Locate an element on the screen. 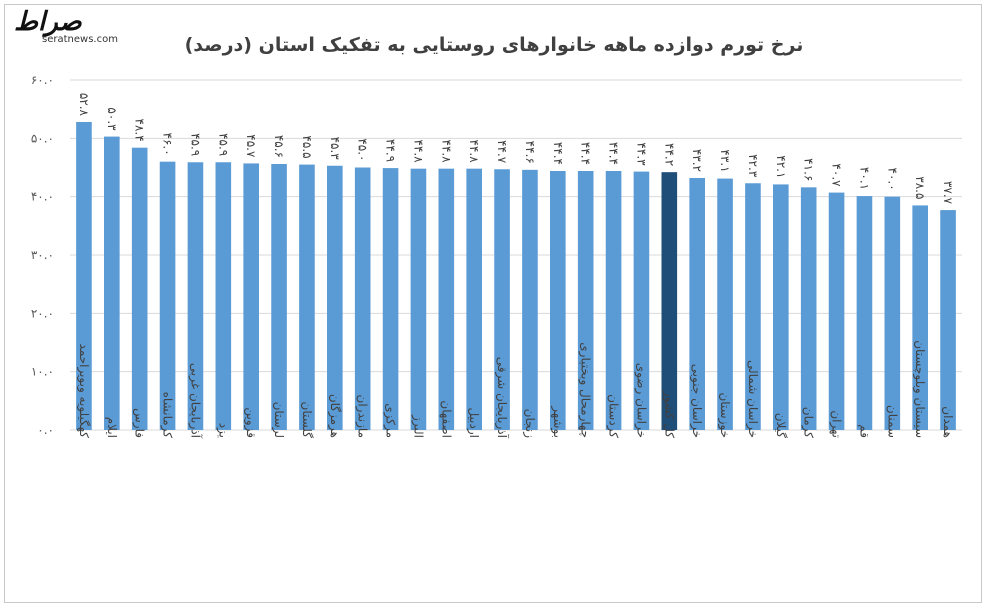 This screenshot has width=988, height=609. category-label: قزوین is located at coordinates (250, 422).